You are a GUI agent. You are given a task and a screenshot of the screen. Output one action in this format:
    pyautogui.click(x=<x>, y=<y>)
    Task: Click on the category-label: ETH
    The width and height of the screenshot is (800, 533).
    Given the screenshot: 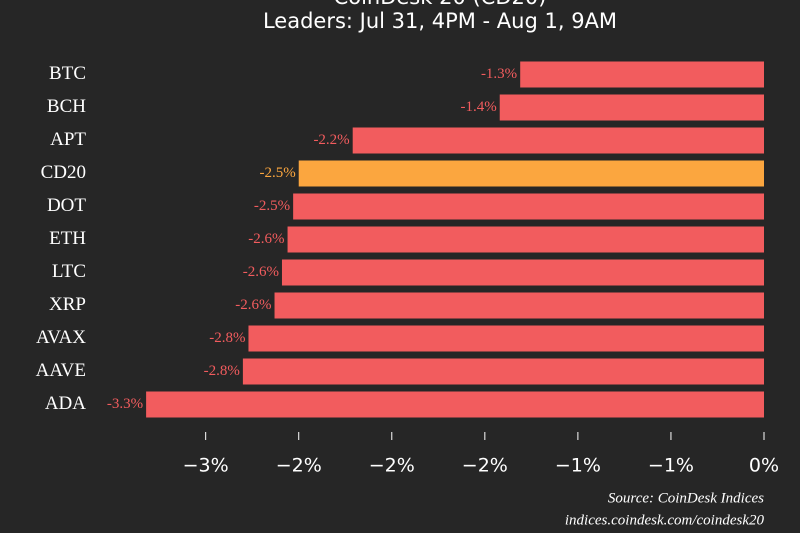 What is the action you would take?
    pyautogui.click(x=67, y=238)
    